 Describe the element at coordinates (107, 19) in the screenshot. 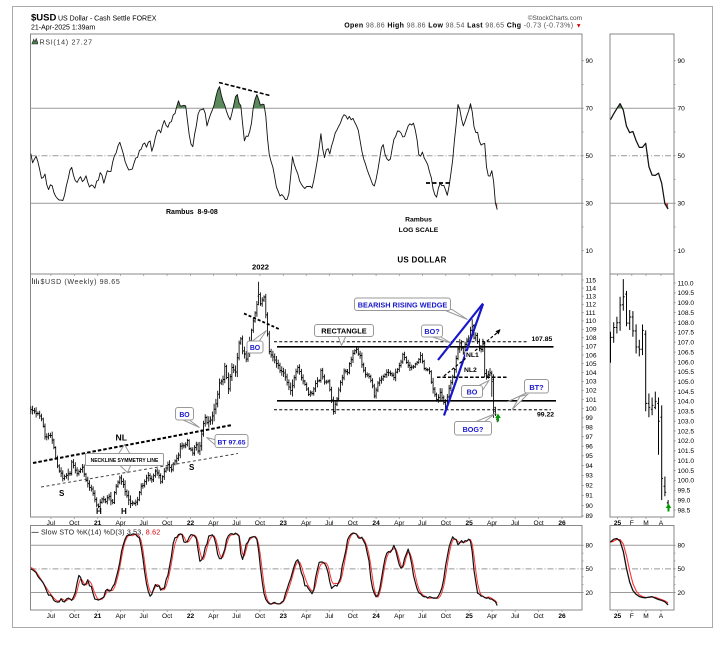

I see `svg-text: US Dollar - Cash Settle FOREX` at that location.